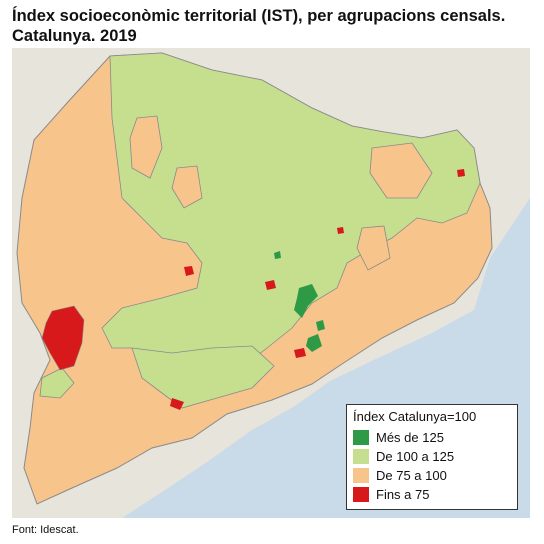  Describe the element at coordinates (320, 325) in the screenshot. I see `zone-over-125-maresme` at that location.